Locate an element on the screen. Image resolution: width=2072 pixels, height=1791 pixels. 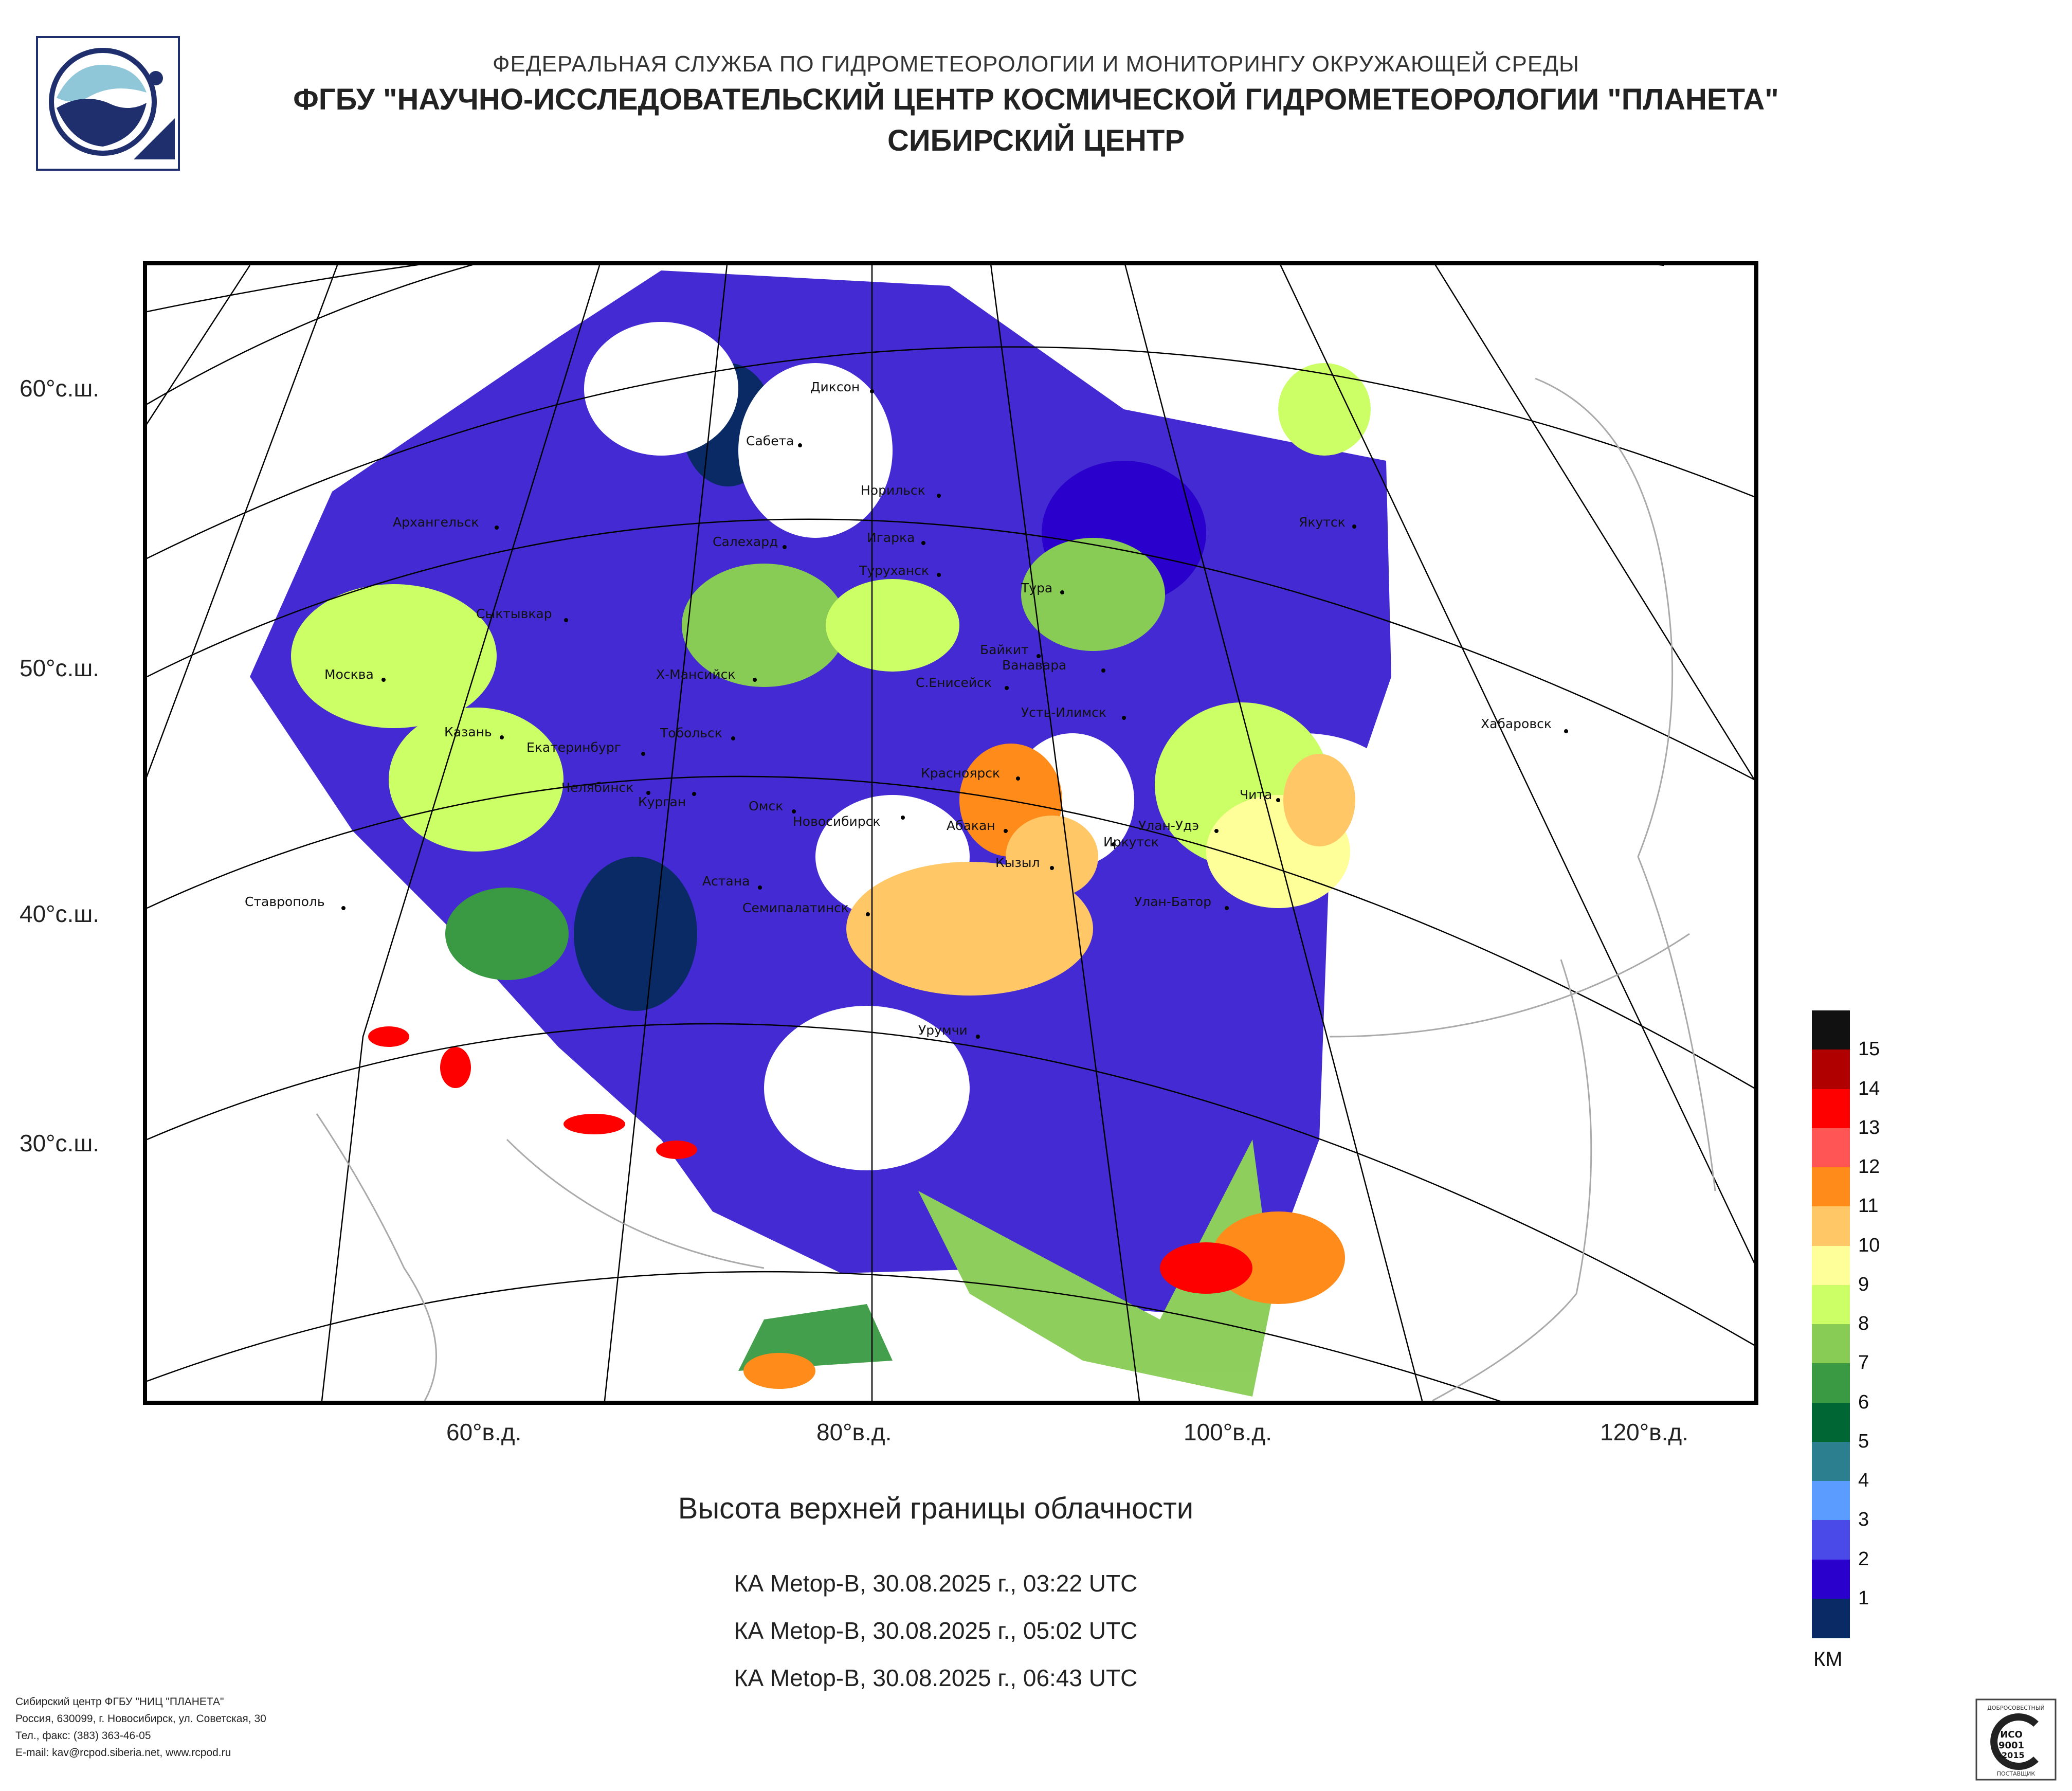
city-label: Курган is located at coordinates (662, 801).